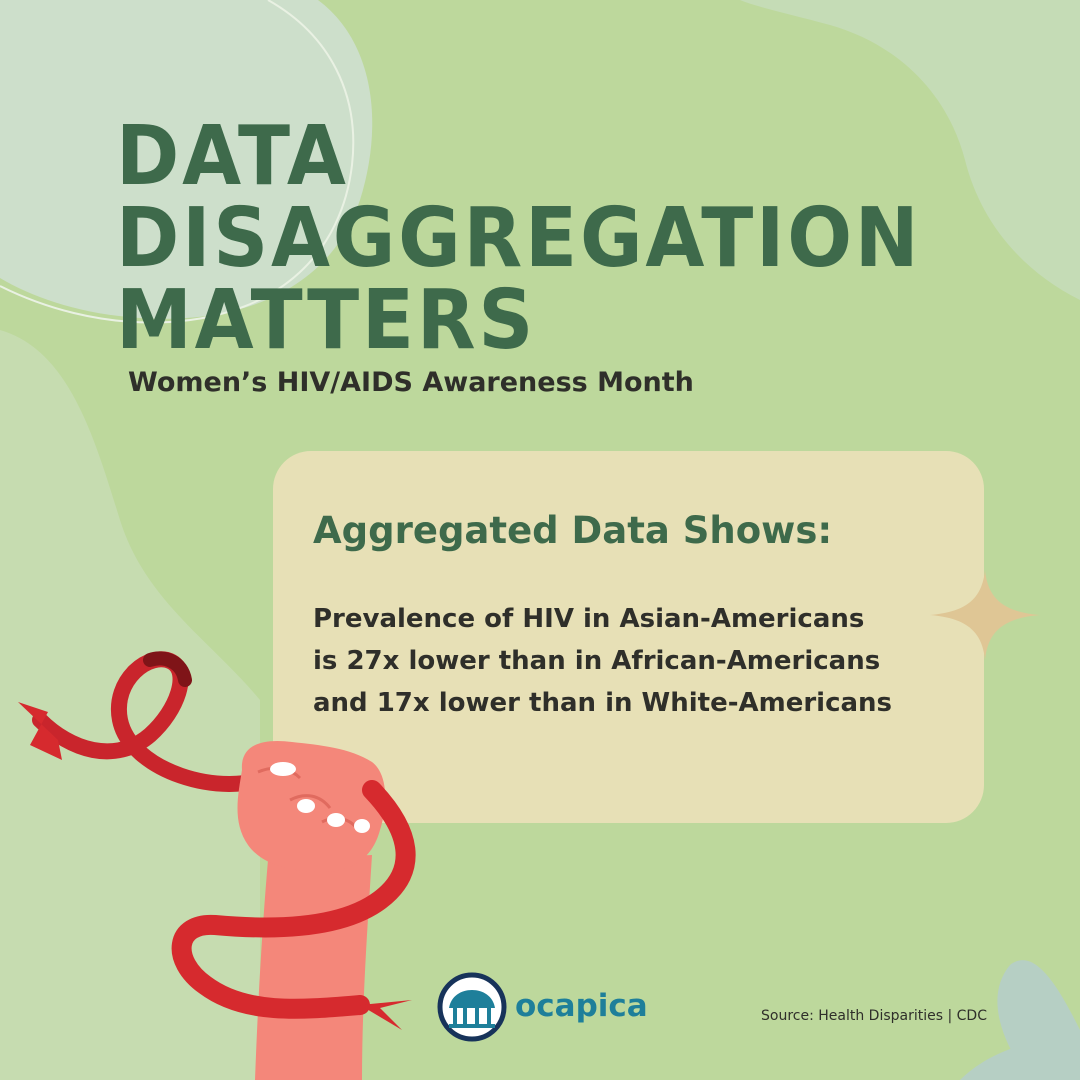 The image size is (1080, 1080). What do you see at coordinates (573, 530) in the screenshot?
I see `card-heading: Aggregated Data Shows:` at bounding box center [573, 530].